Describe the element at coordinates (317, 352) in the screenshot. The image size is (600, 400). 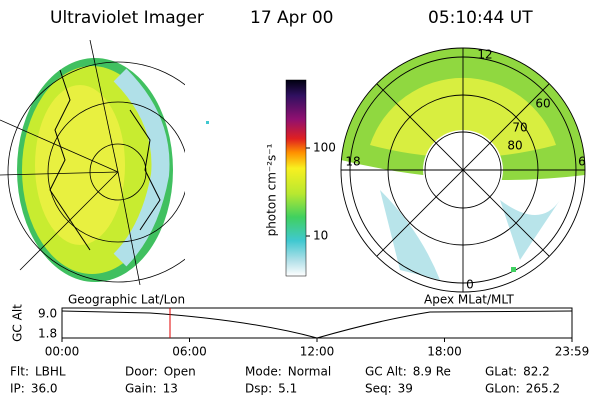
I see `timeline-x-label: 12:00` at that location.